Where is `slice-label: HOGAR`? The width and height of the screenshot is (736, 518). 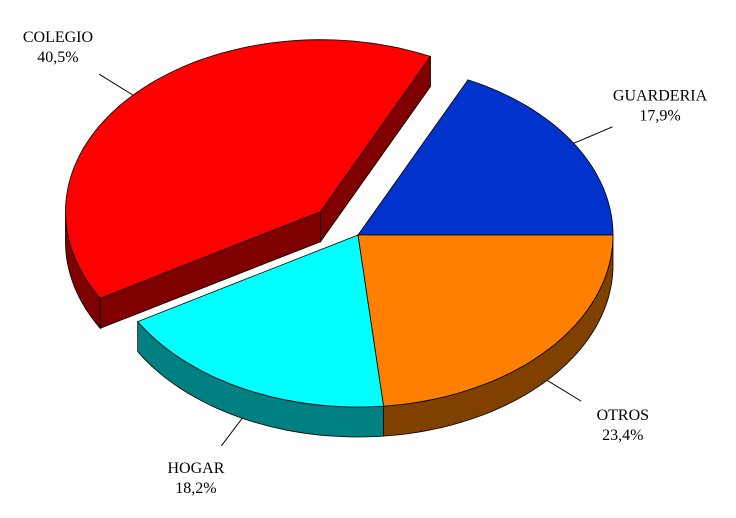 slice-label: HOGAR is located at coordinates (195, 468).